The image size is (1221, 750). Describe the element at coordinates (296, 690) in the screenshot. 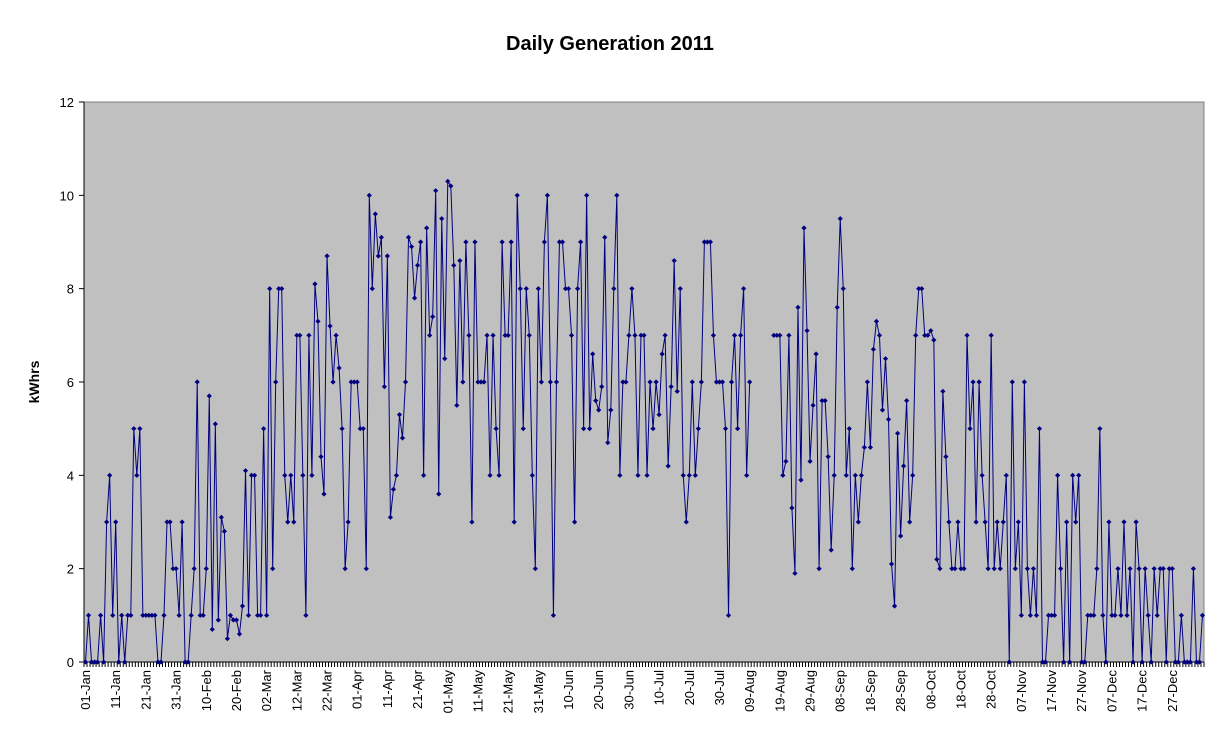

I see `x-tick-label: 12-Mar` at that location.